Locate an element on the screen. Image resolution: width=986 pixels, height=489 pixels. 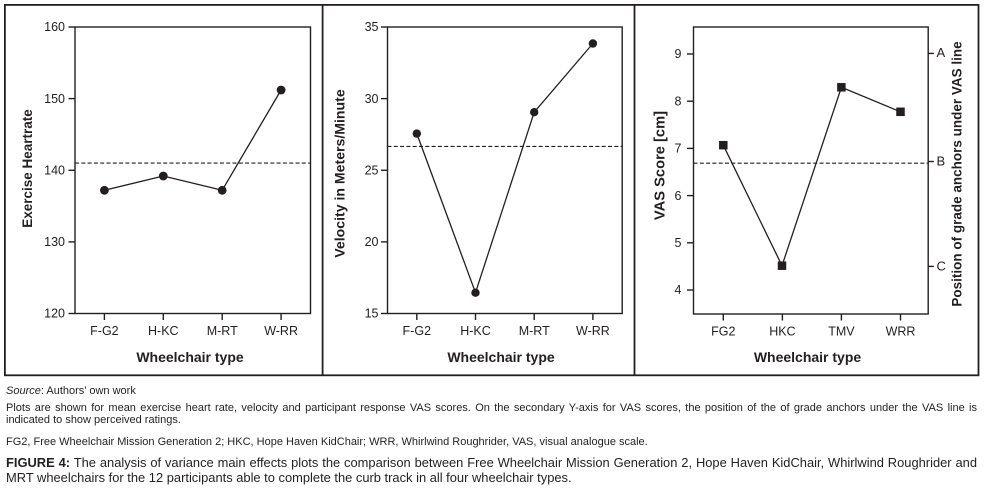
svg-text: 130 is located at coordinates (54, 242).